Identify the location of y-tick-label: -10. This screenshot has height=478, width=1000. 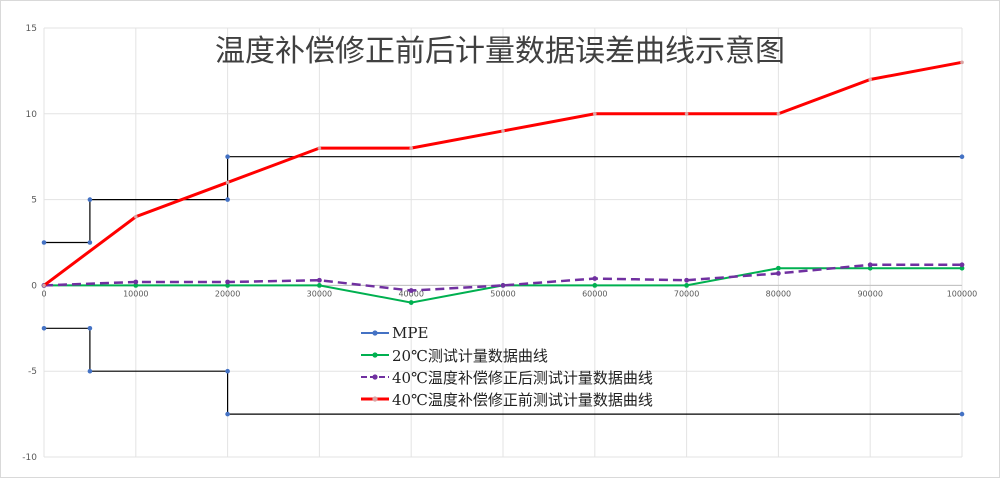
(29, 458).